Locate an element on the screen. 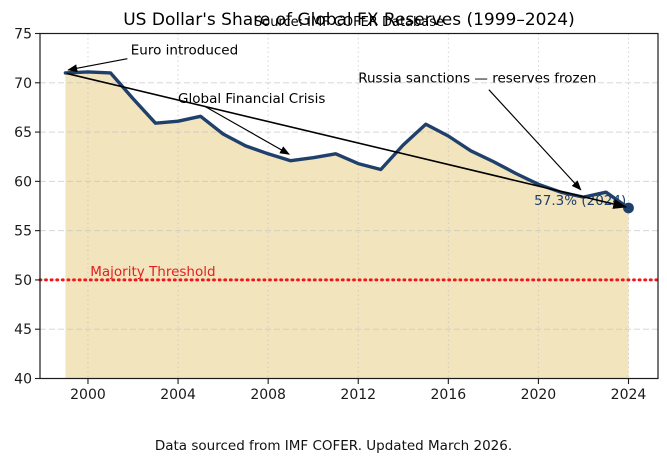  x-tick-label: 2016 is located at coordinates (449, 395).